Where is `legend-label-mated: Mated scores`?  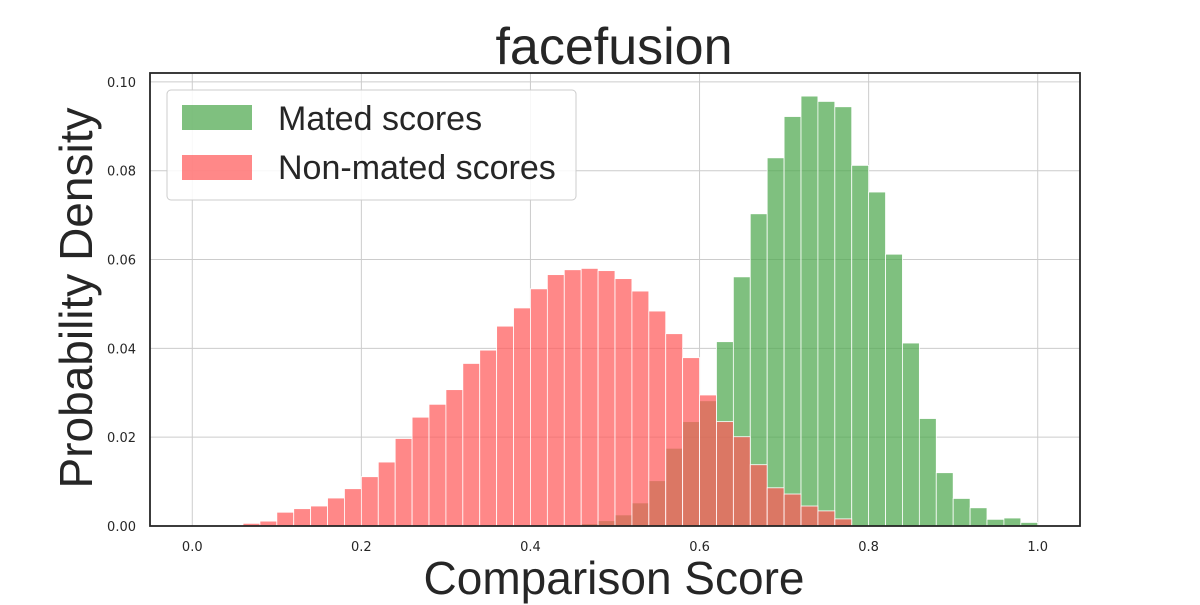 legend-label-mated: Mated scores is located at coordinates (380, 119).